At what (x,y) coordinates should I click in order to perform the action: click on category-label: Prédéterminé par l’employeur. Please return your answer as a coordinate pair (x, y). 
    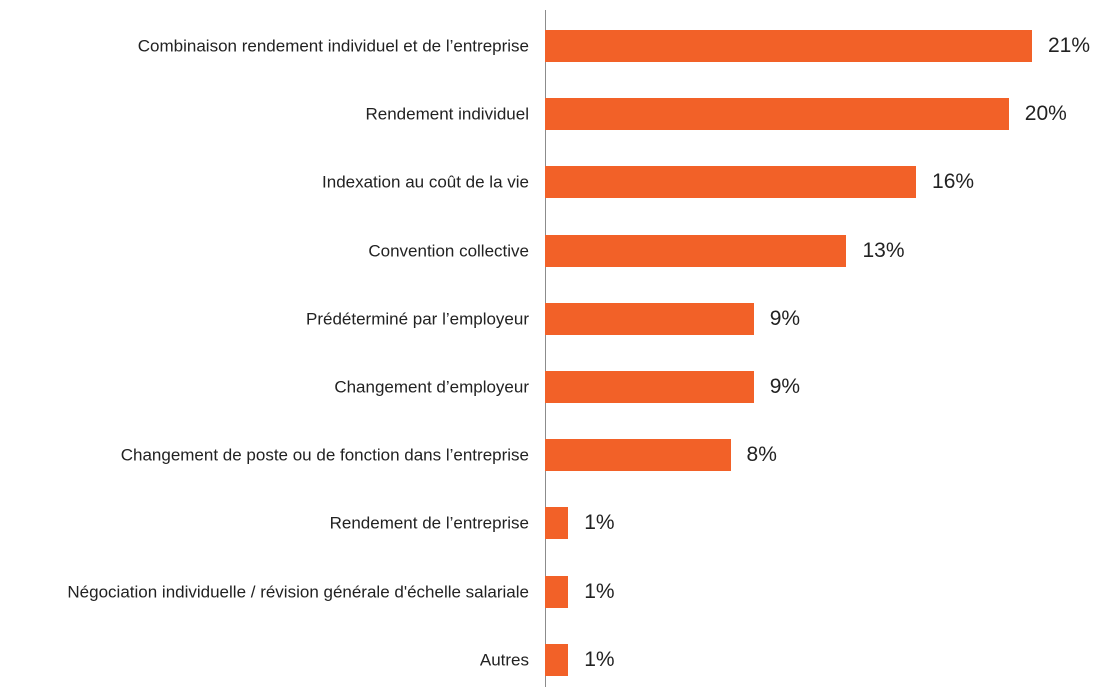
    Looking at the image, I should click on (417, 319).